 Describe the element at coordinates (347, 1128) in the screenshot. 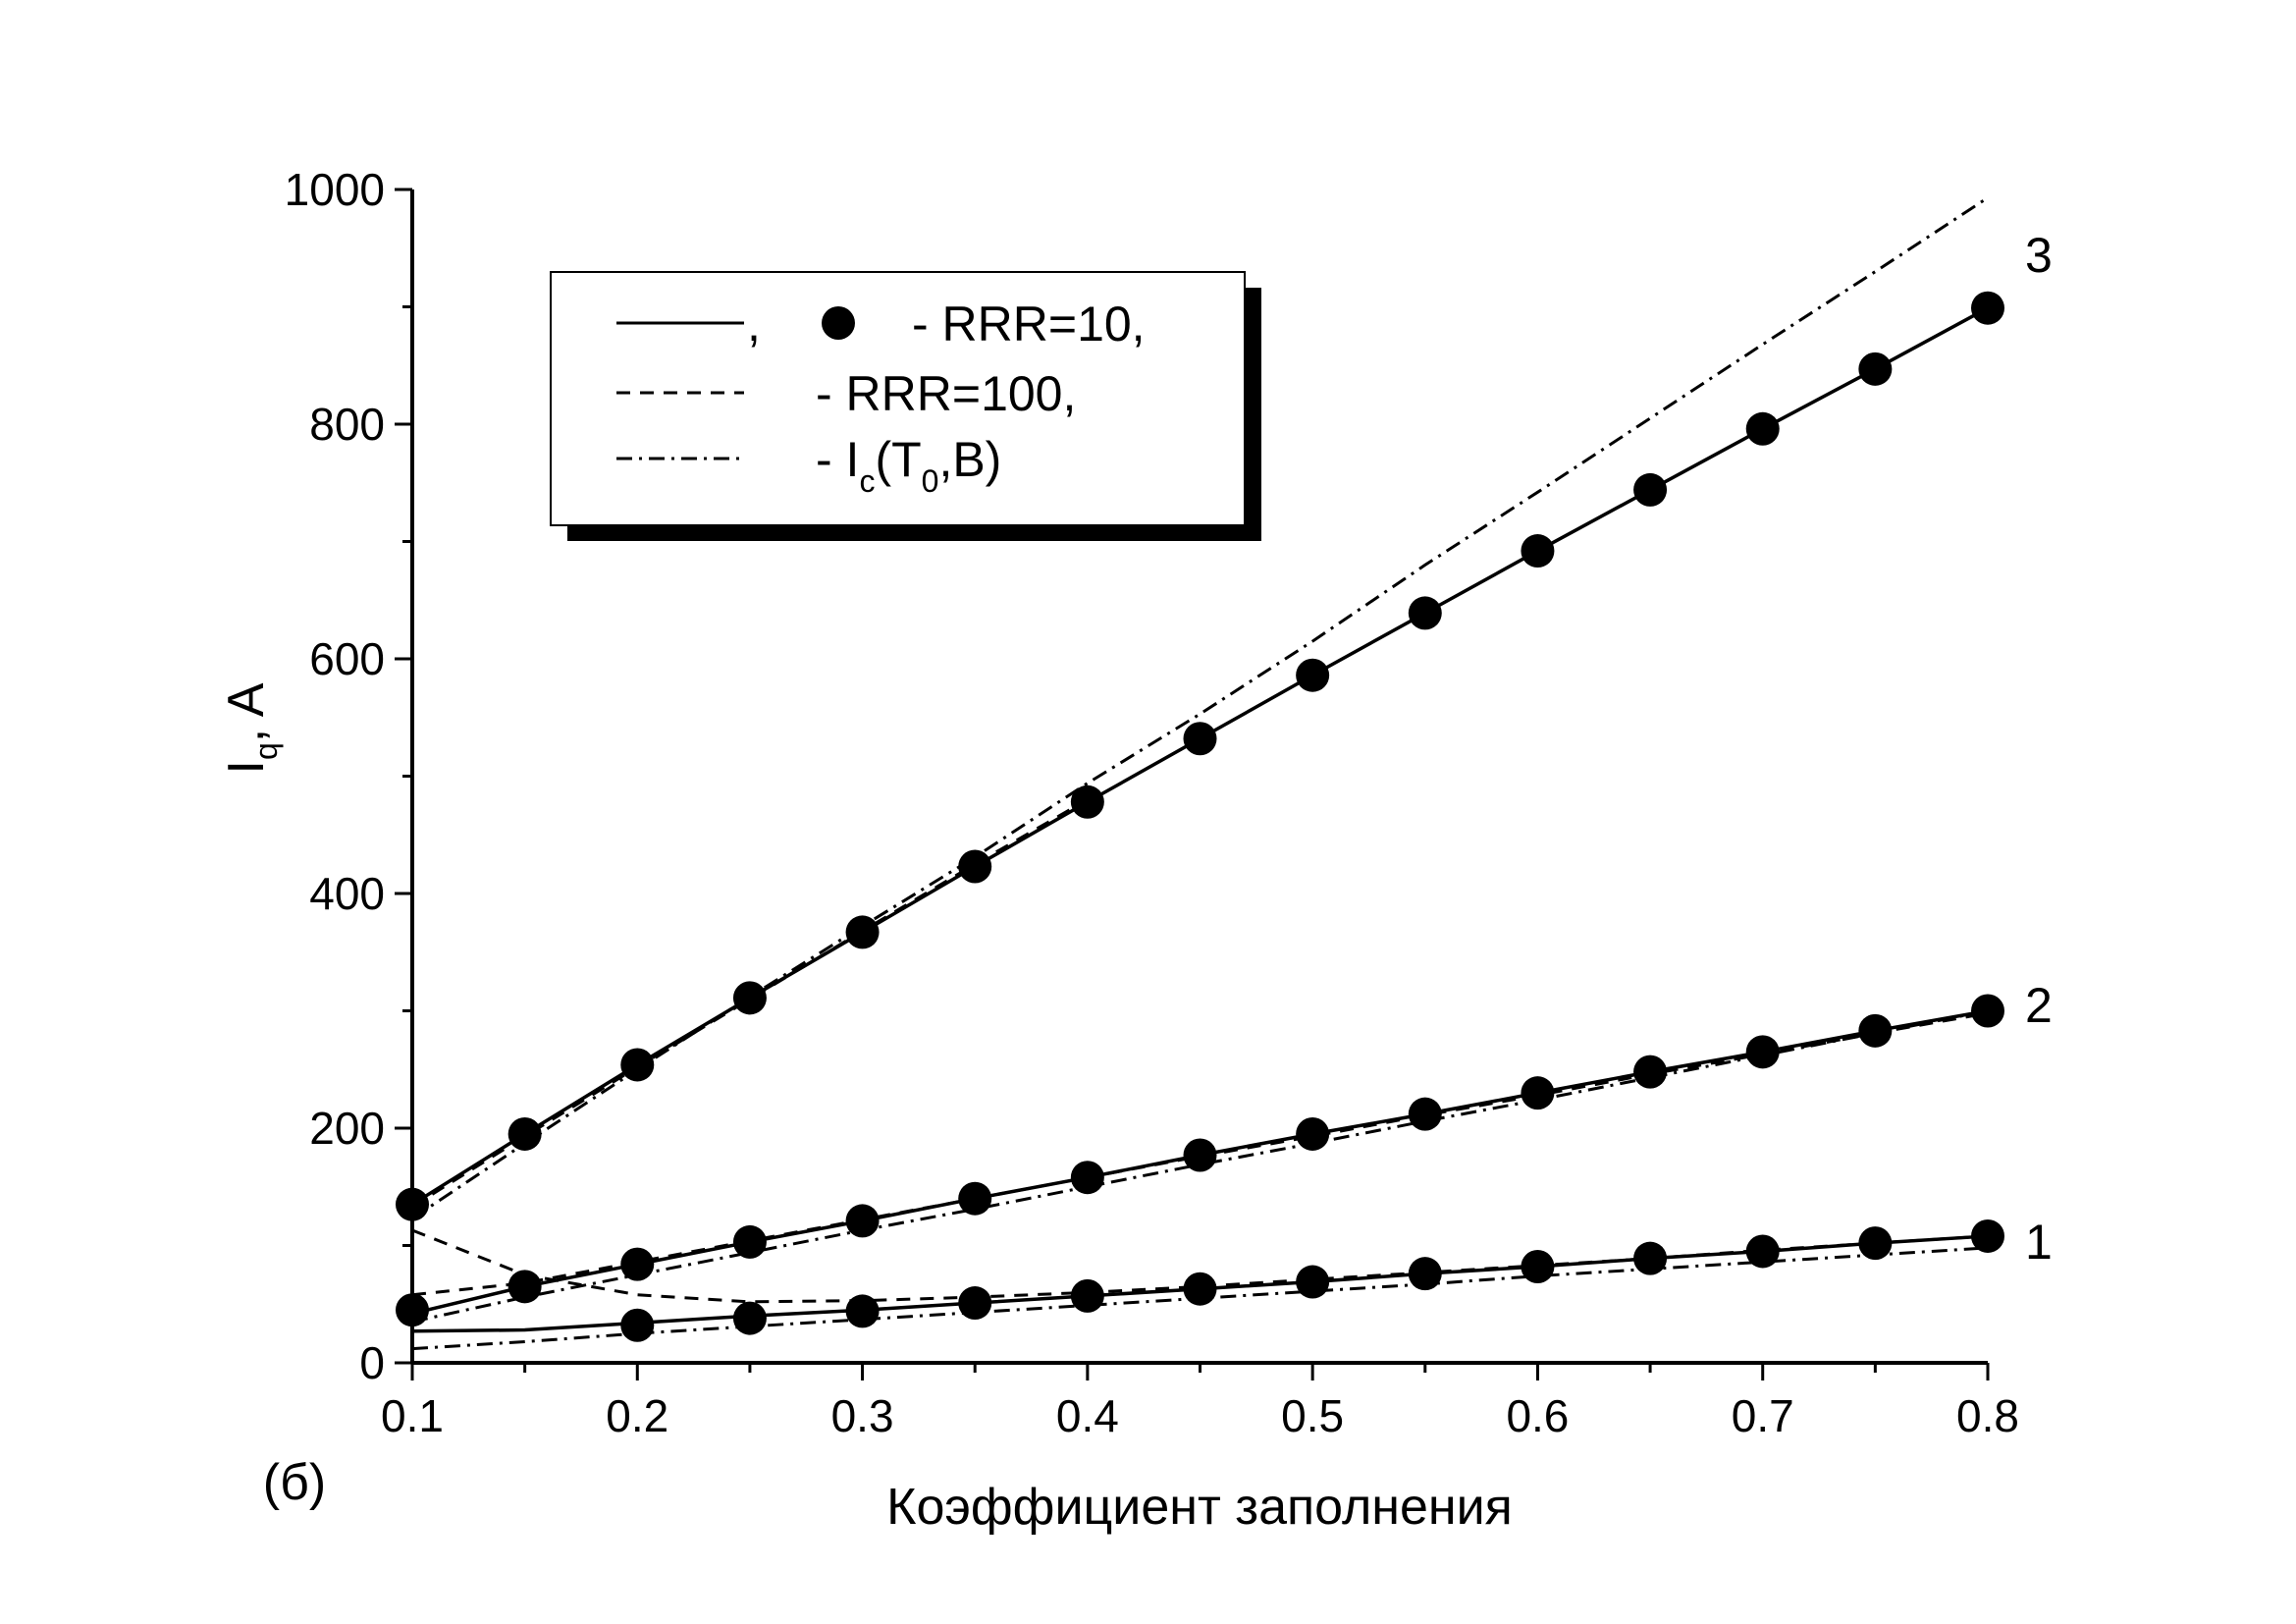

I see `y-tick-label: 200` at that location.